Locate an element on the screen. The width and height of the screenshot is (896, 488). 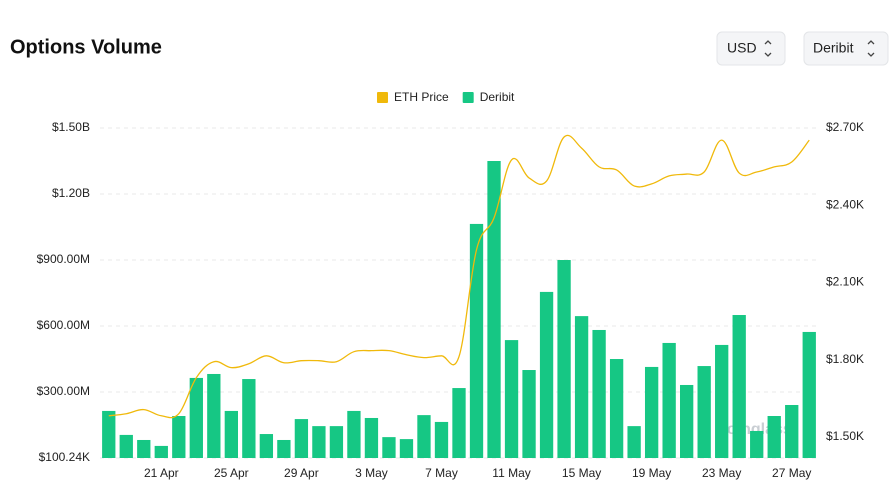
y-tick-label: $100.24K is located at coordinates (64, 457).